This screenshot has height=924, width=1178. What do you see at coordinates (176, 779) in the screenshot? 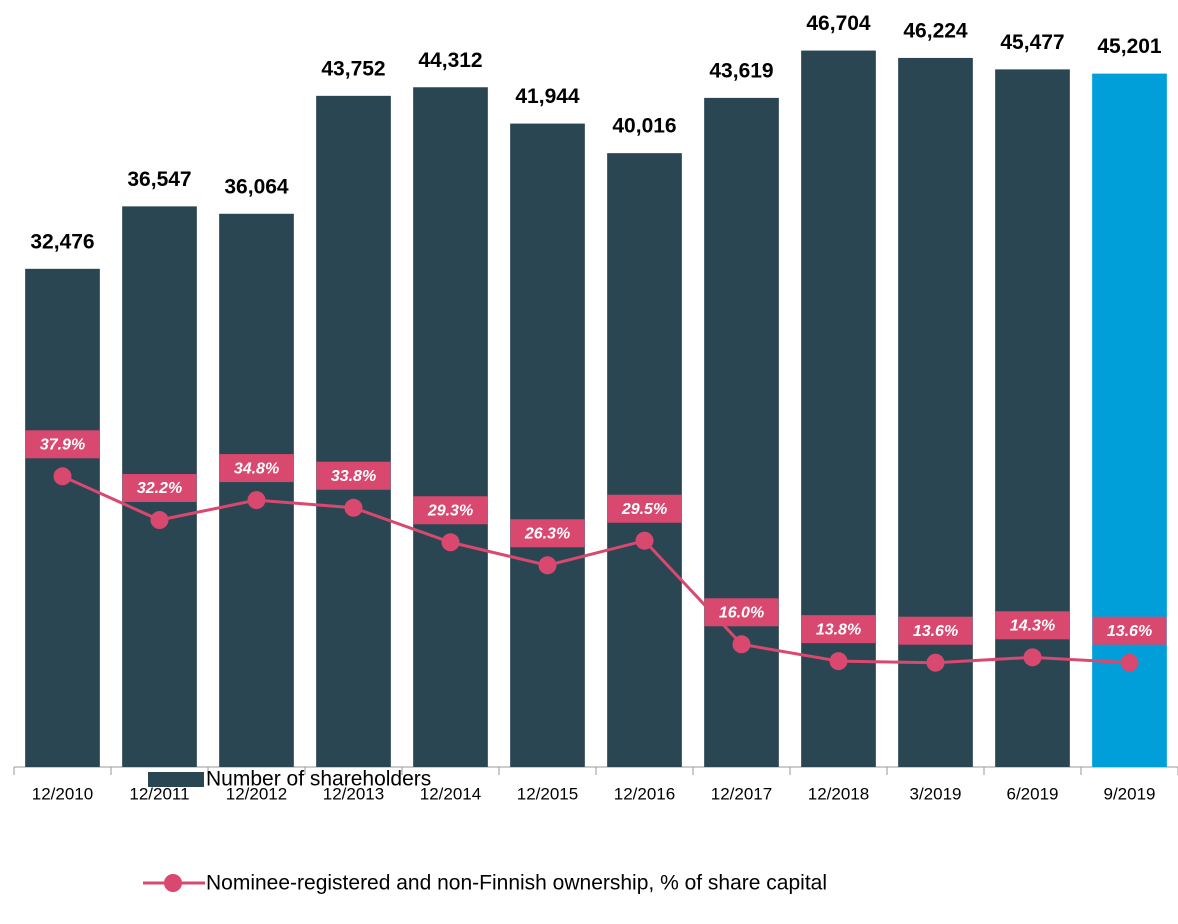
I see `legend-swatch` at bounding box center [176, 779].